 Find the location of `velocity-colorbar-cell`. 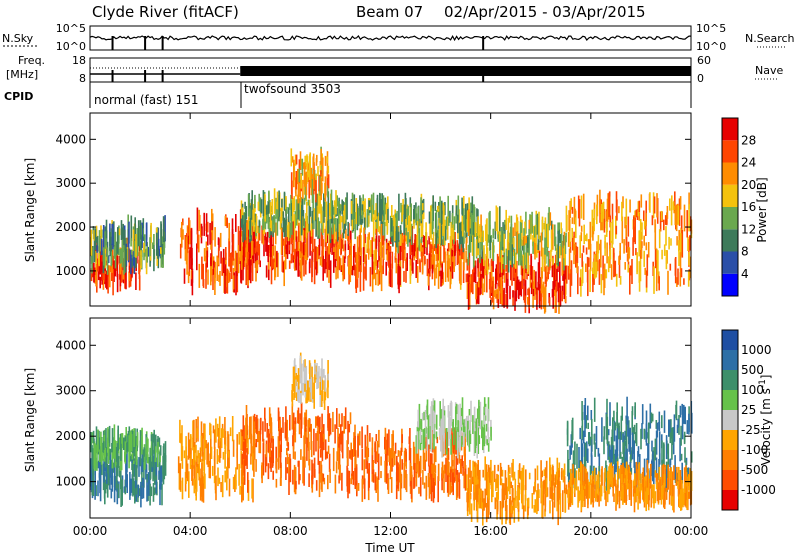

velocity-colorbar-cell is located at coordinates (730, 420).